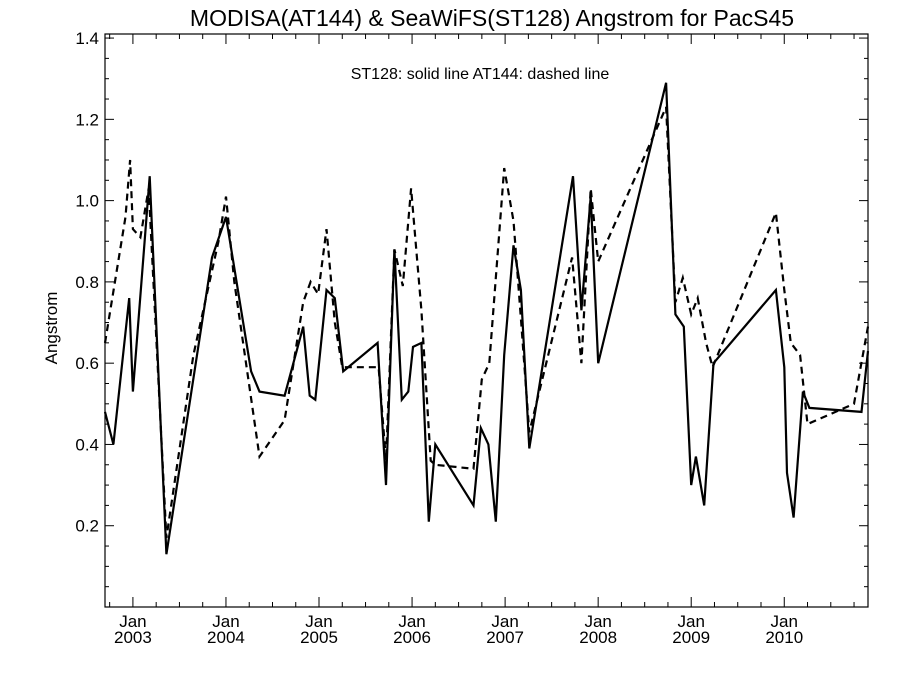 Image resolution: width=900 pixels, height=675 pixels. I want to click on x-tick-label-year: 2006, so click(412, 637).